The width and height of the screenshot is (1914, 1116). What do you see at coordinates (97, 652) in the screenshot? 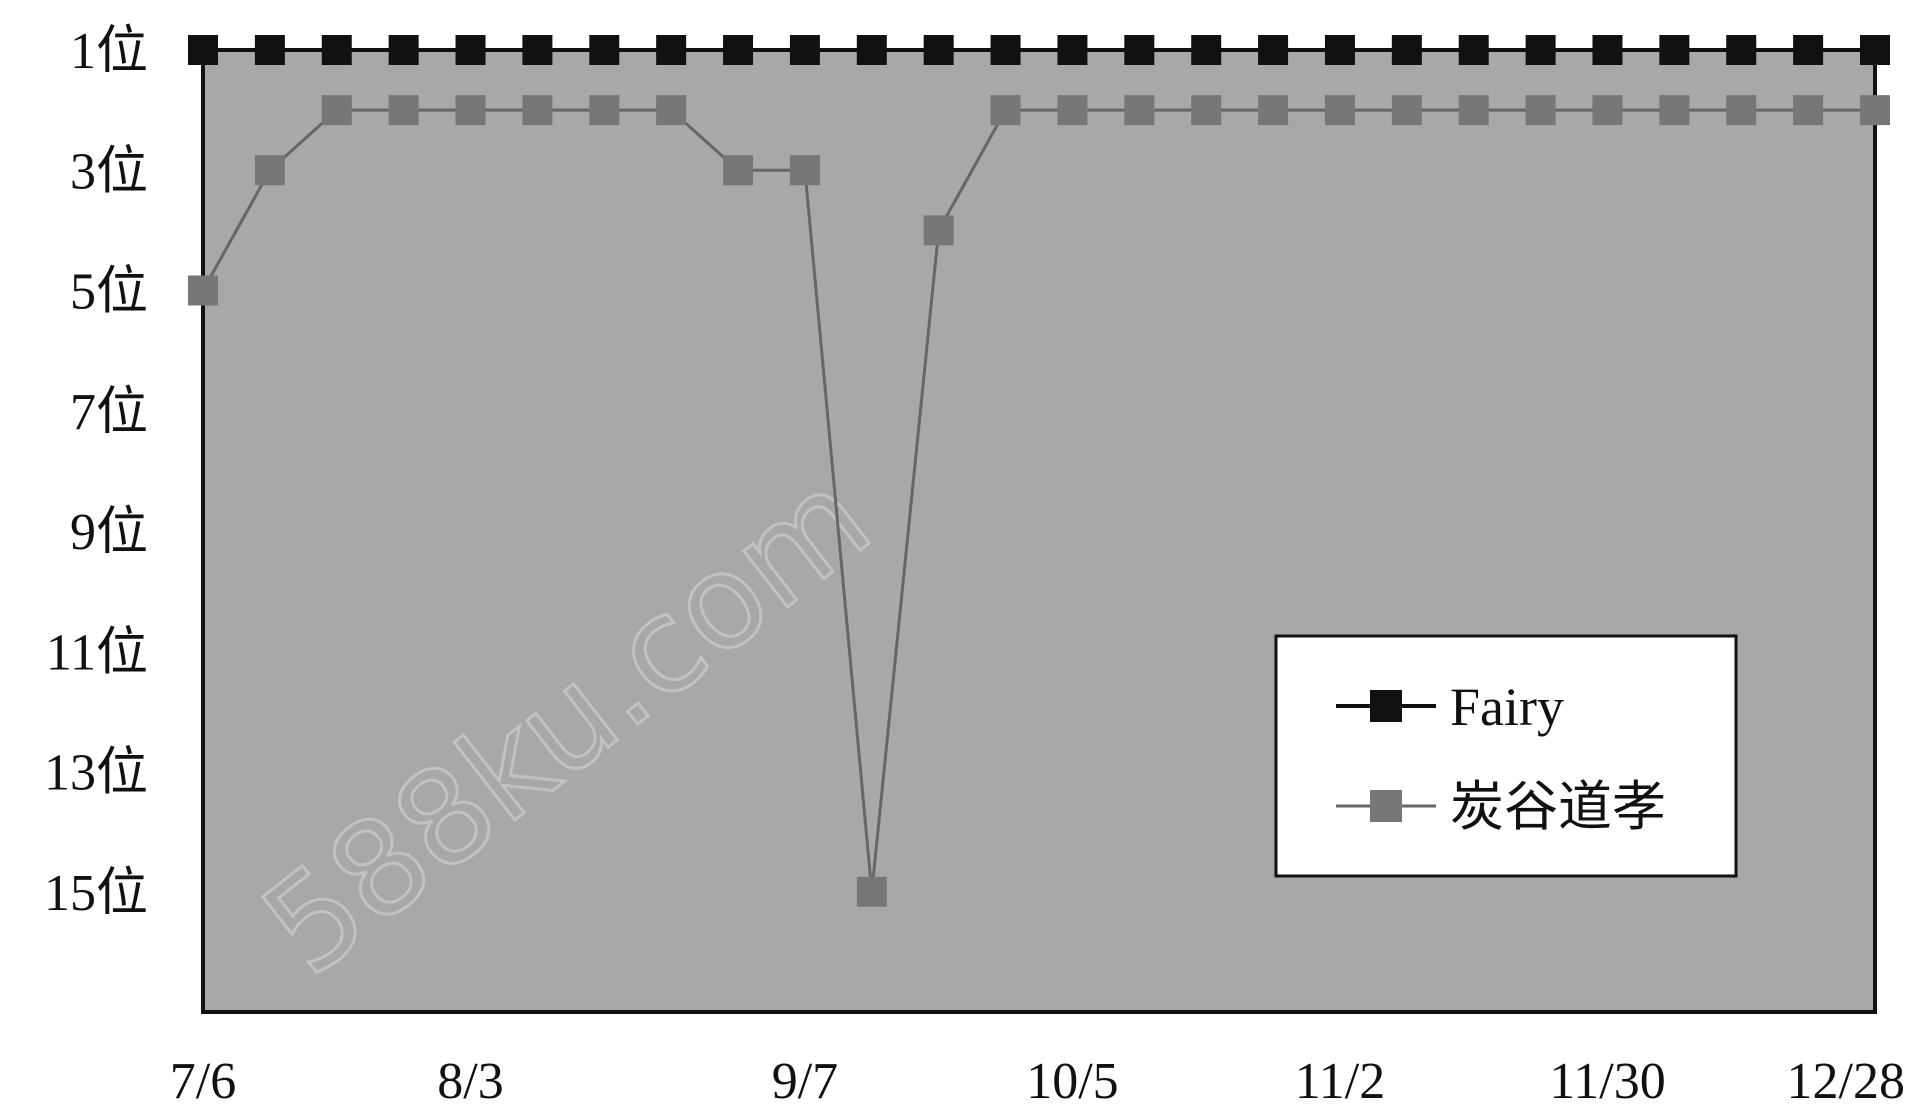
I see `y-tick-label: 11位` at bounding box center [97, 652].